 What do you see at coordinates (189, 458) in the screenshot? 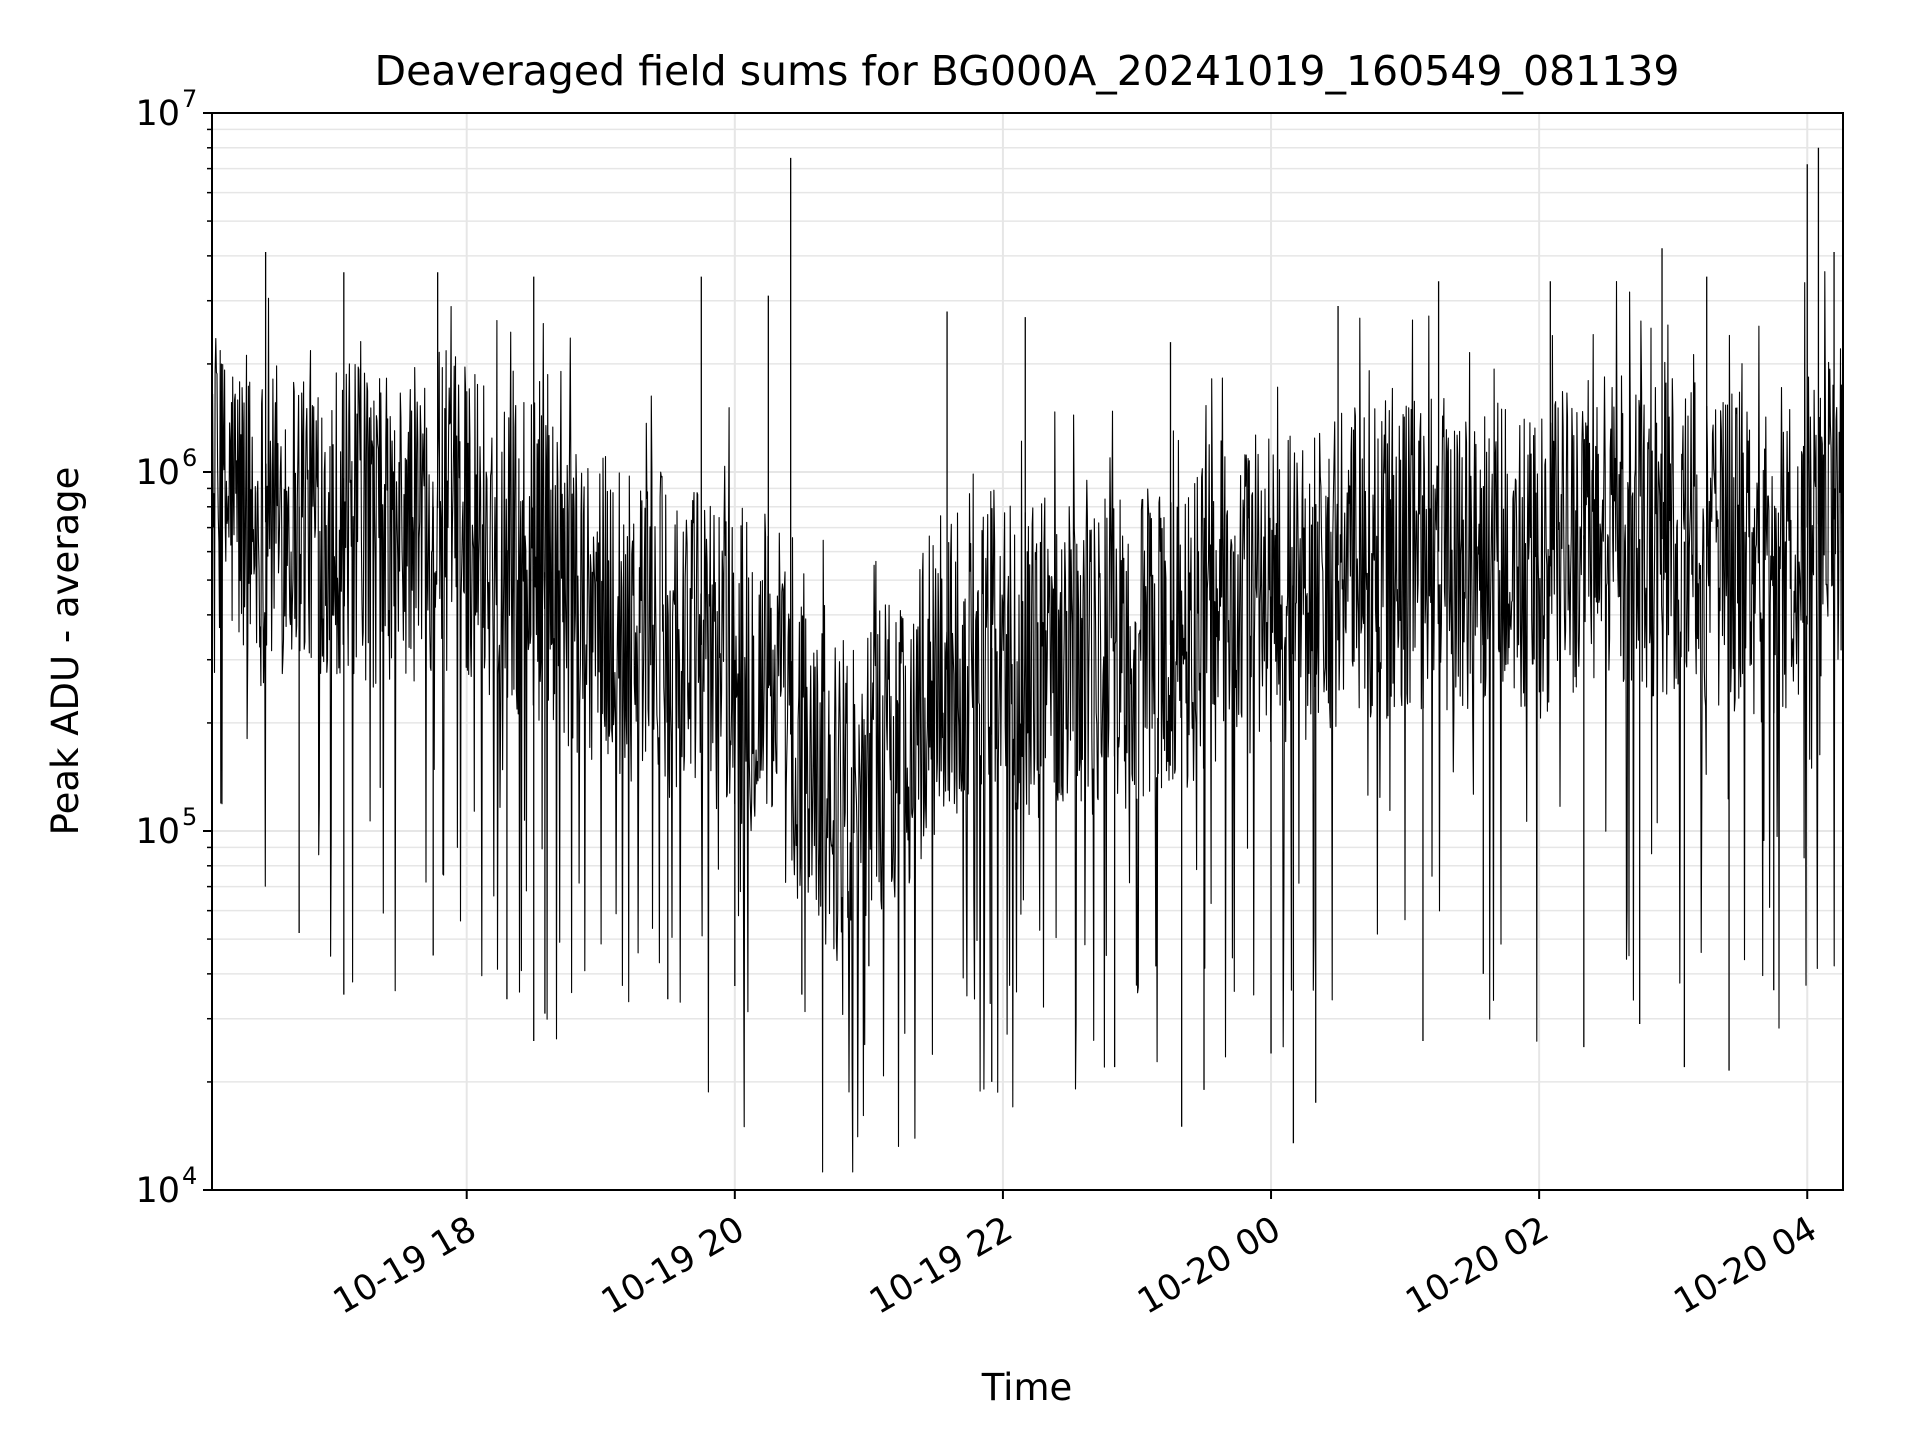
I see `y-tick-label-exponent: 6` at bounding box center [189, 458].